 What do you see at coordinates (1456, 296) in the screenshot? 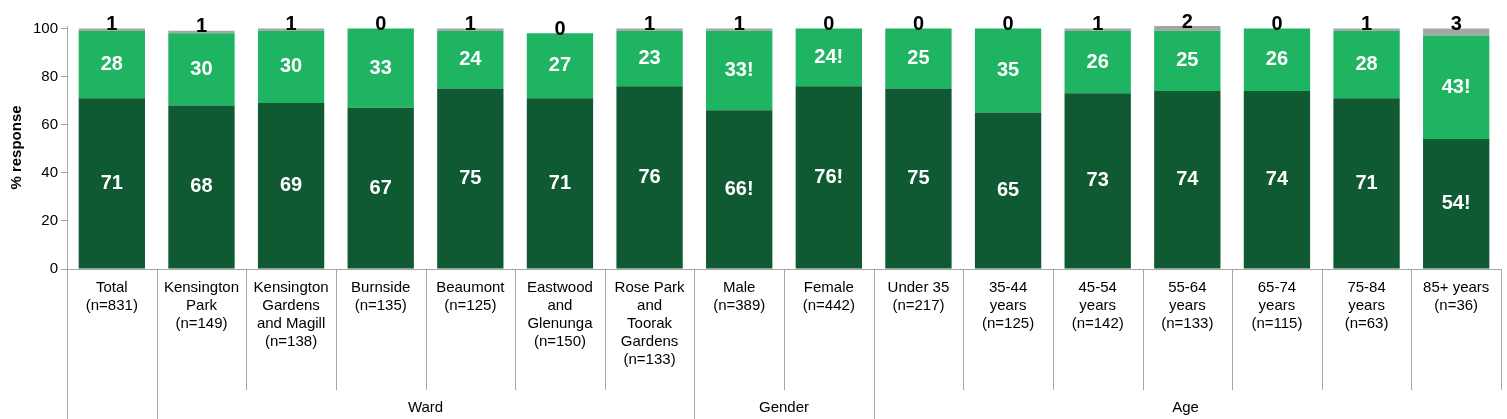
I see `x-tick-label: 85+ years (n=36)` at bounding box center [1456, 296].